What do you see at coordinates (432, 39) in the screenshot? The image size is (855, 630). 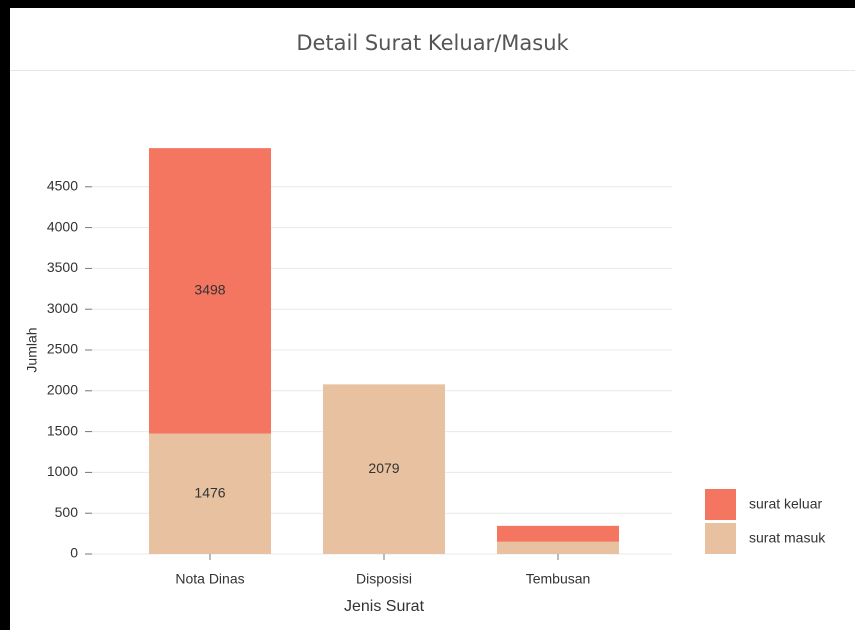 I see `chart-title: Detail Surat Keluar/Masuk` at bounding box center [432, 39].